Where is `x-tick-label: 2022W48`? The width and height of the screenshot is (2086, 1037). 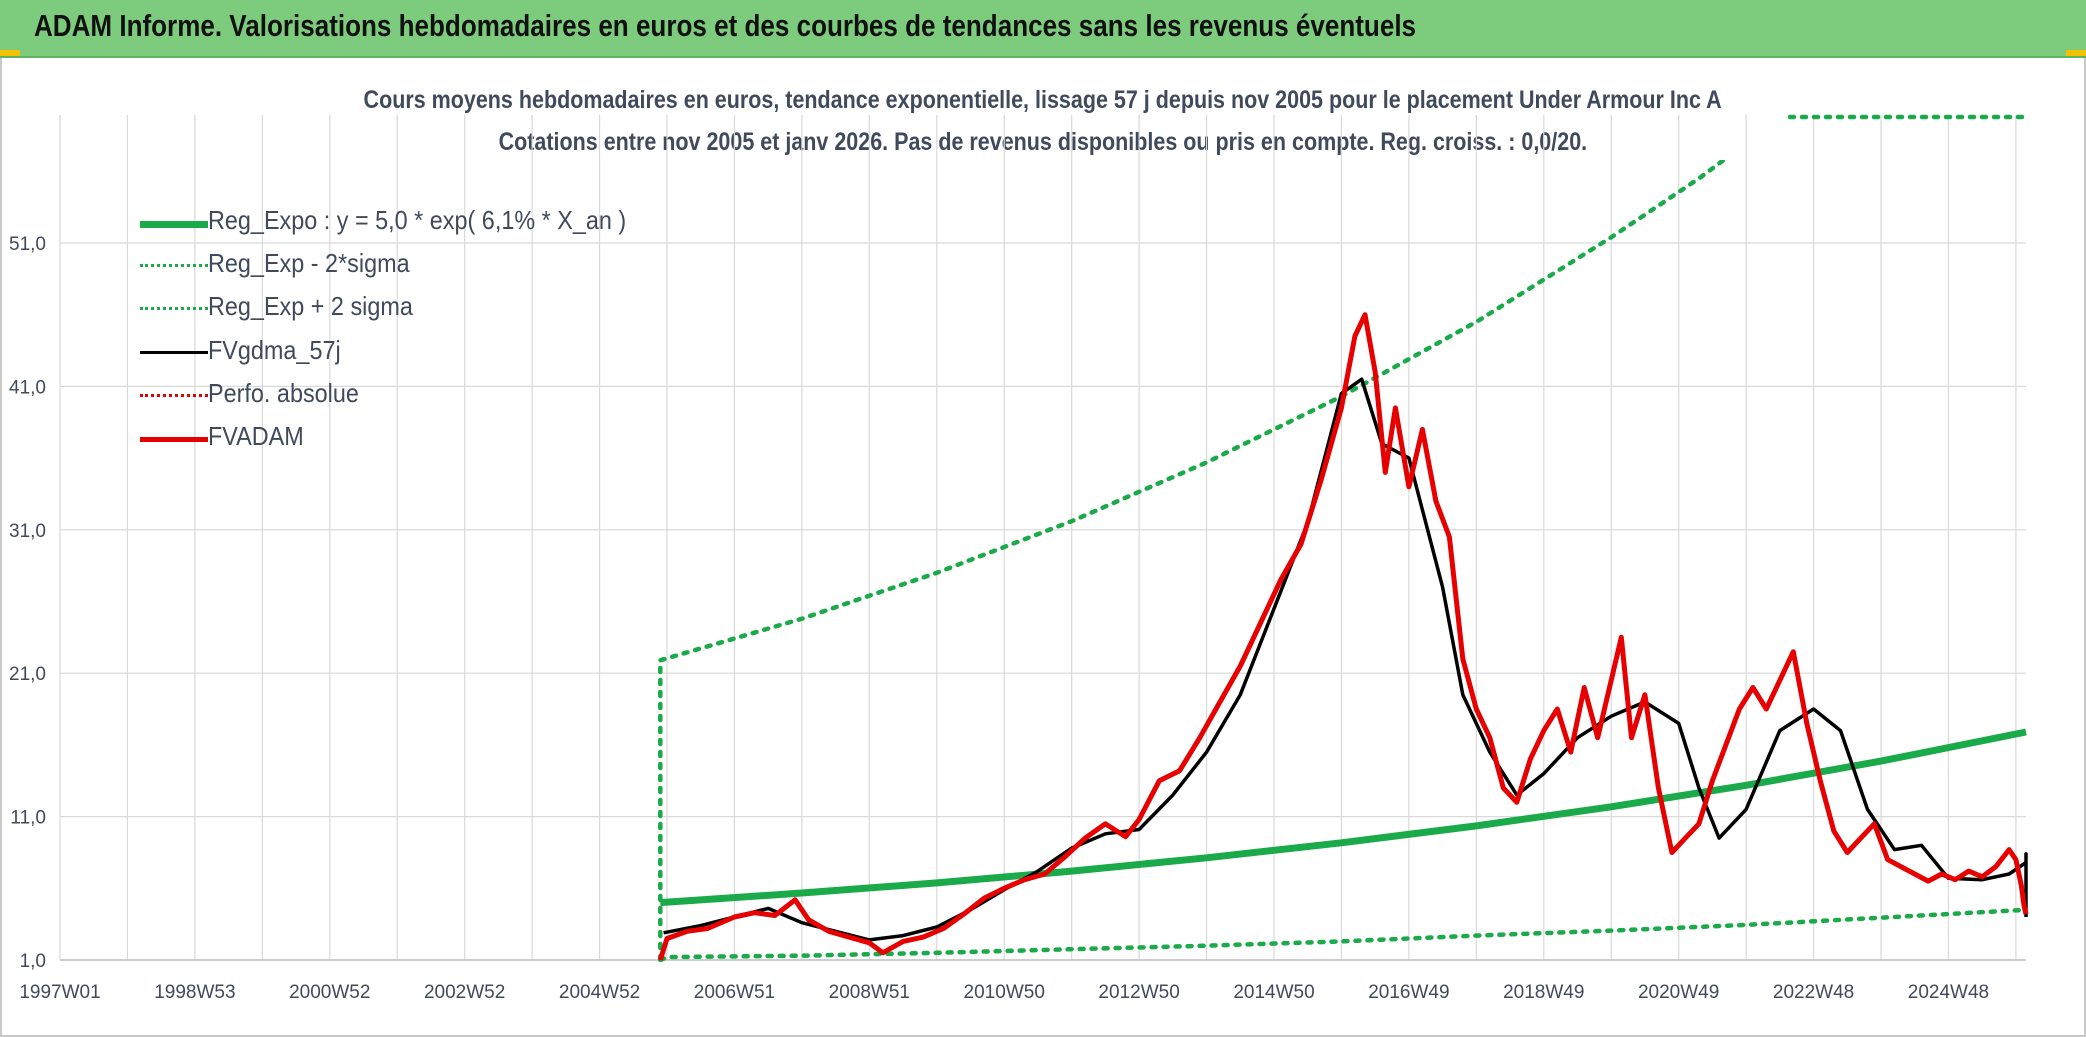
x-tick-label: 2022W48 is located at coordinates (1813, 992).